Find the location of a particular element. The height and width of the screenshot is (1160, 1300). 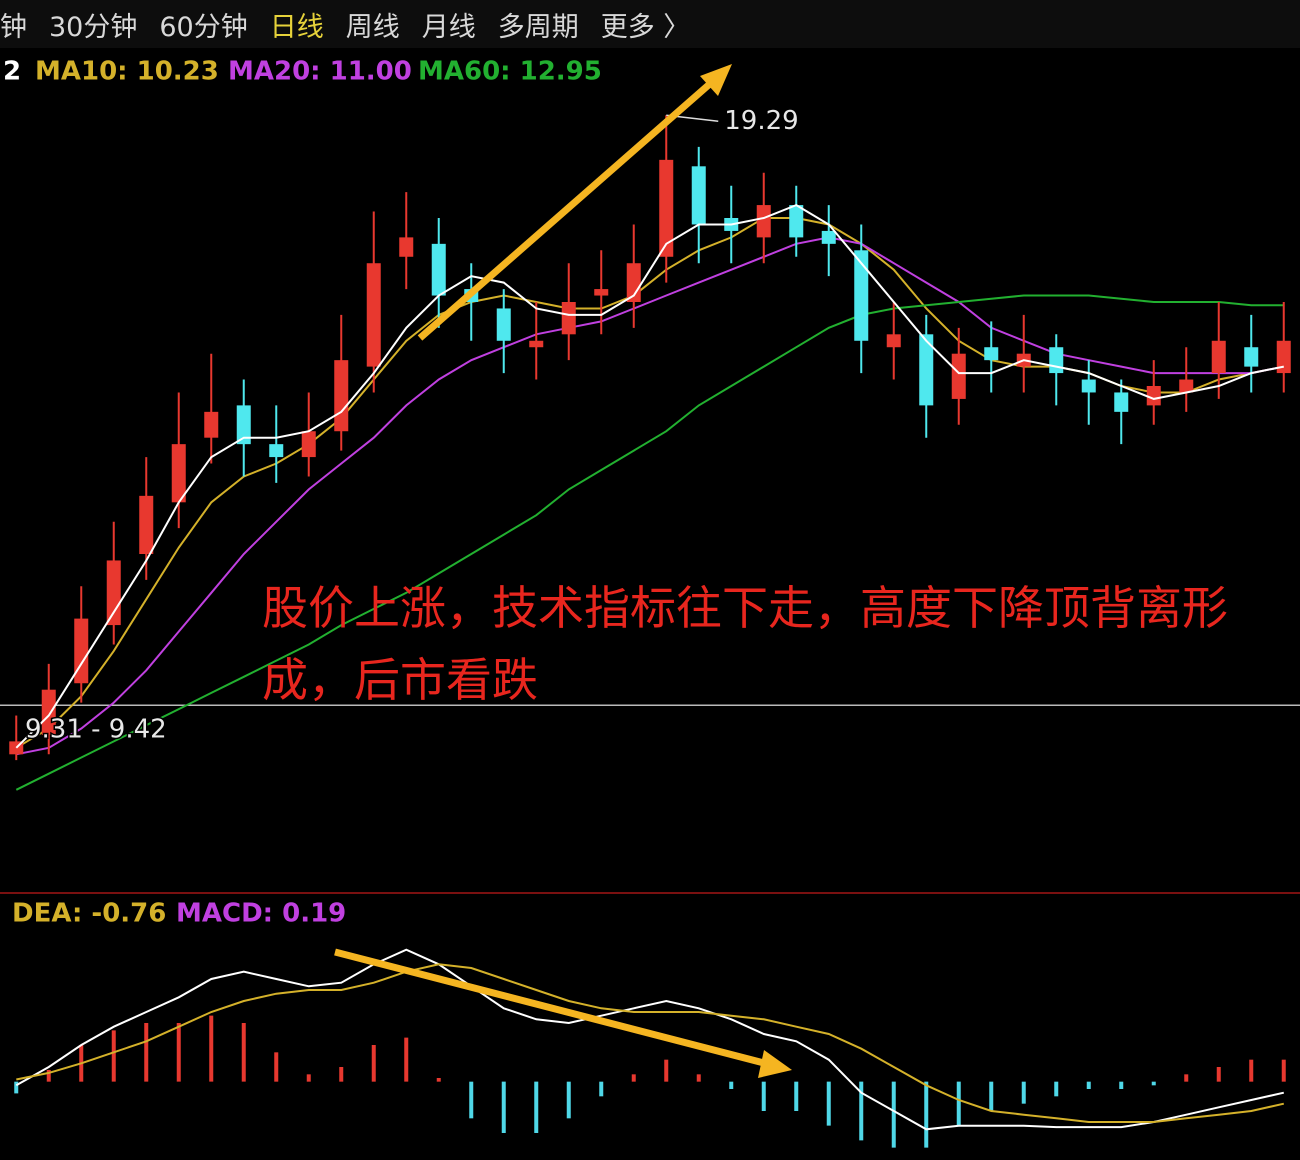

legend-entry: MA20: 11.00 is located at coordinates (320, 72).